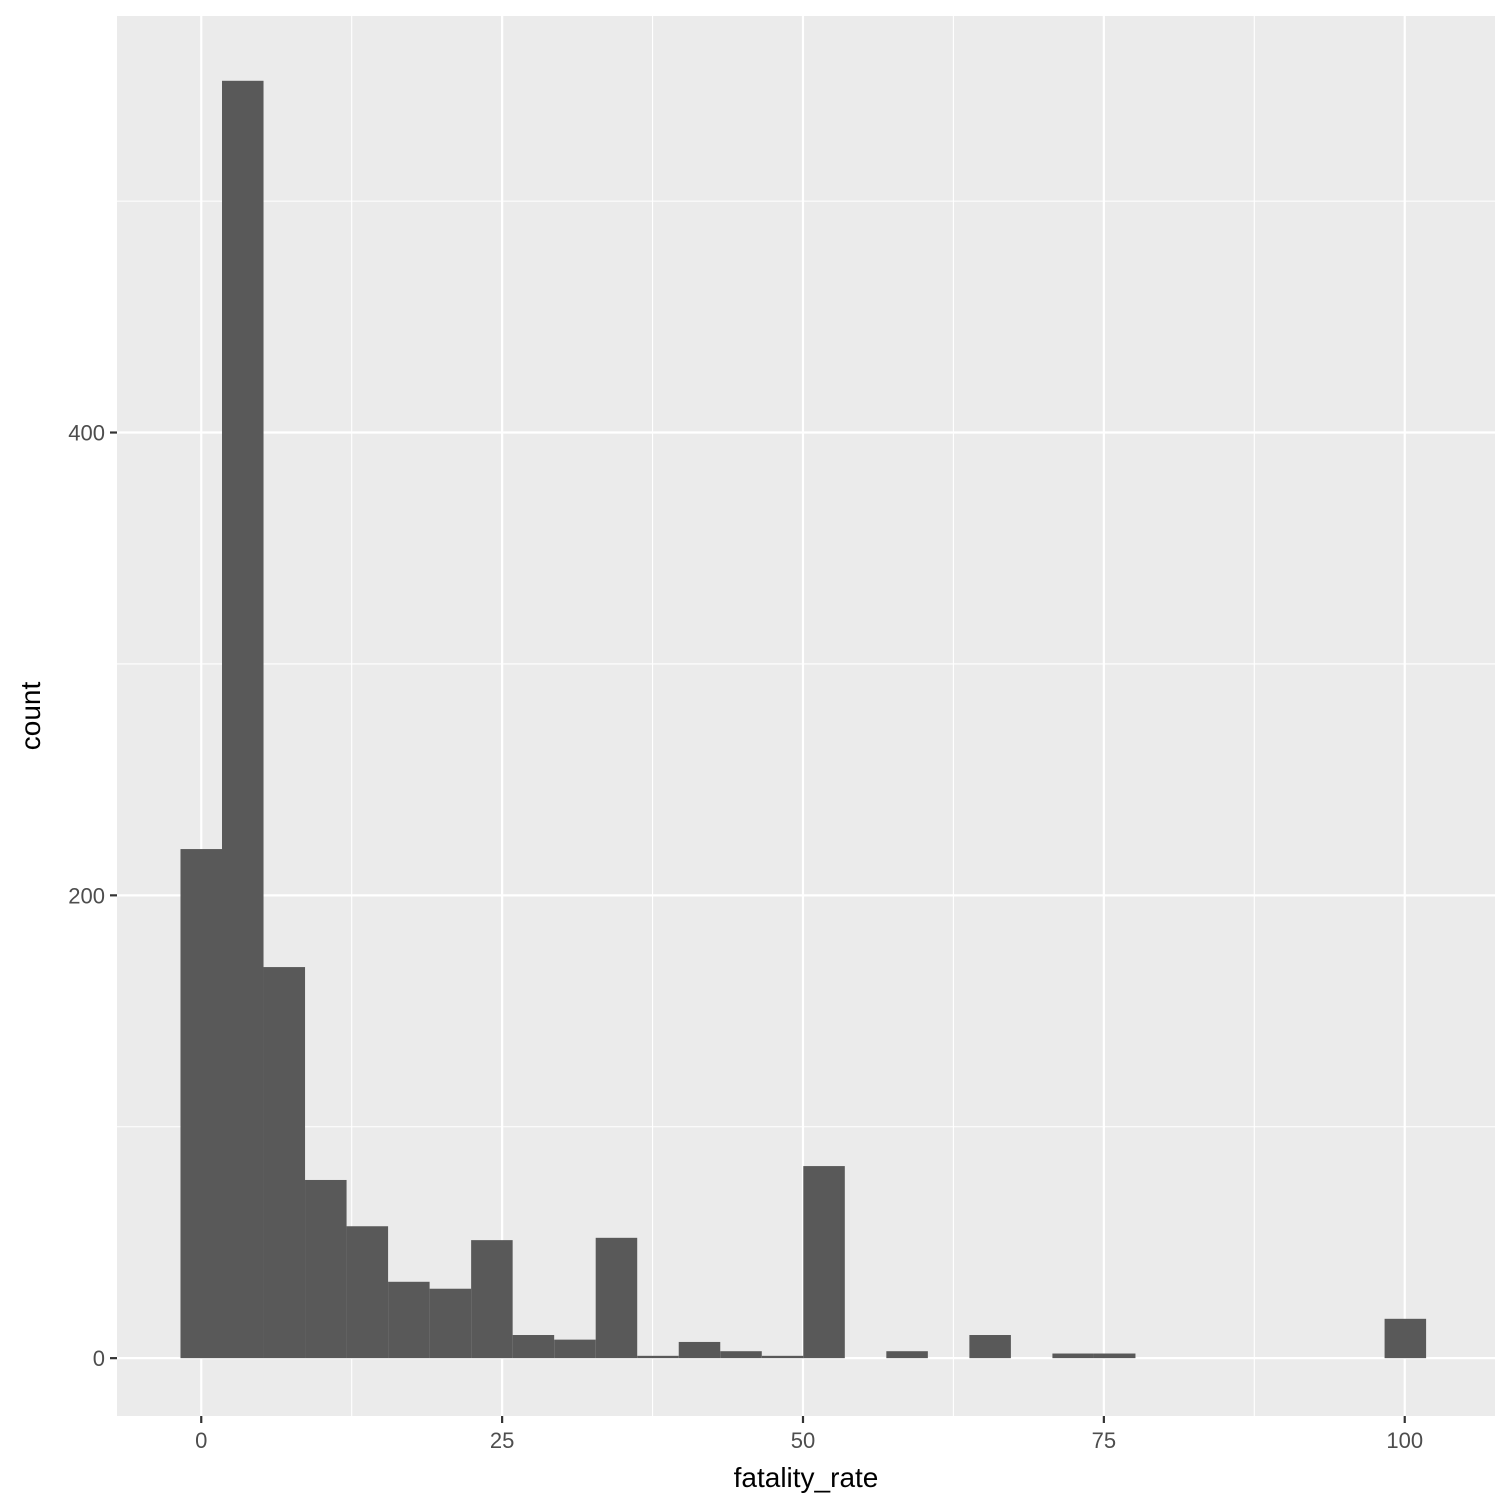 The width and height of the screenshot is (1512, 1512). What do you see at coordinates (806, 1477) in the screenshot?
I see `x-axis-title: fatality_rate` at bounding box center [806, 1477].